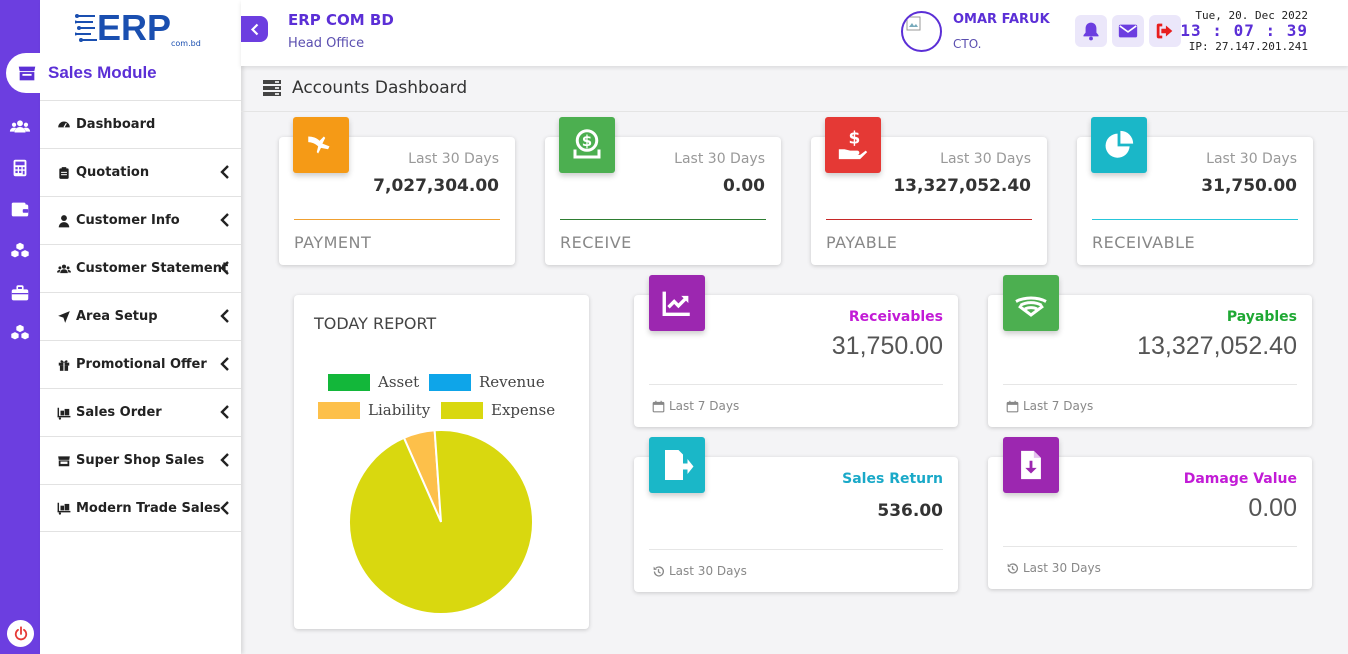 This screenshot has width=1348, height=654. Describe the element at coordinates (596, 242) in the screenshot. I see `stat-label: RECEIVE` at that location.